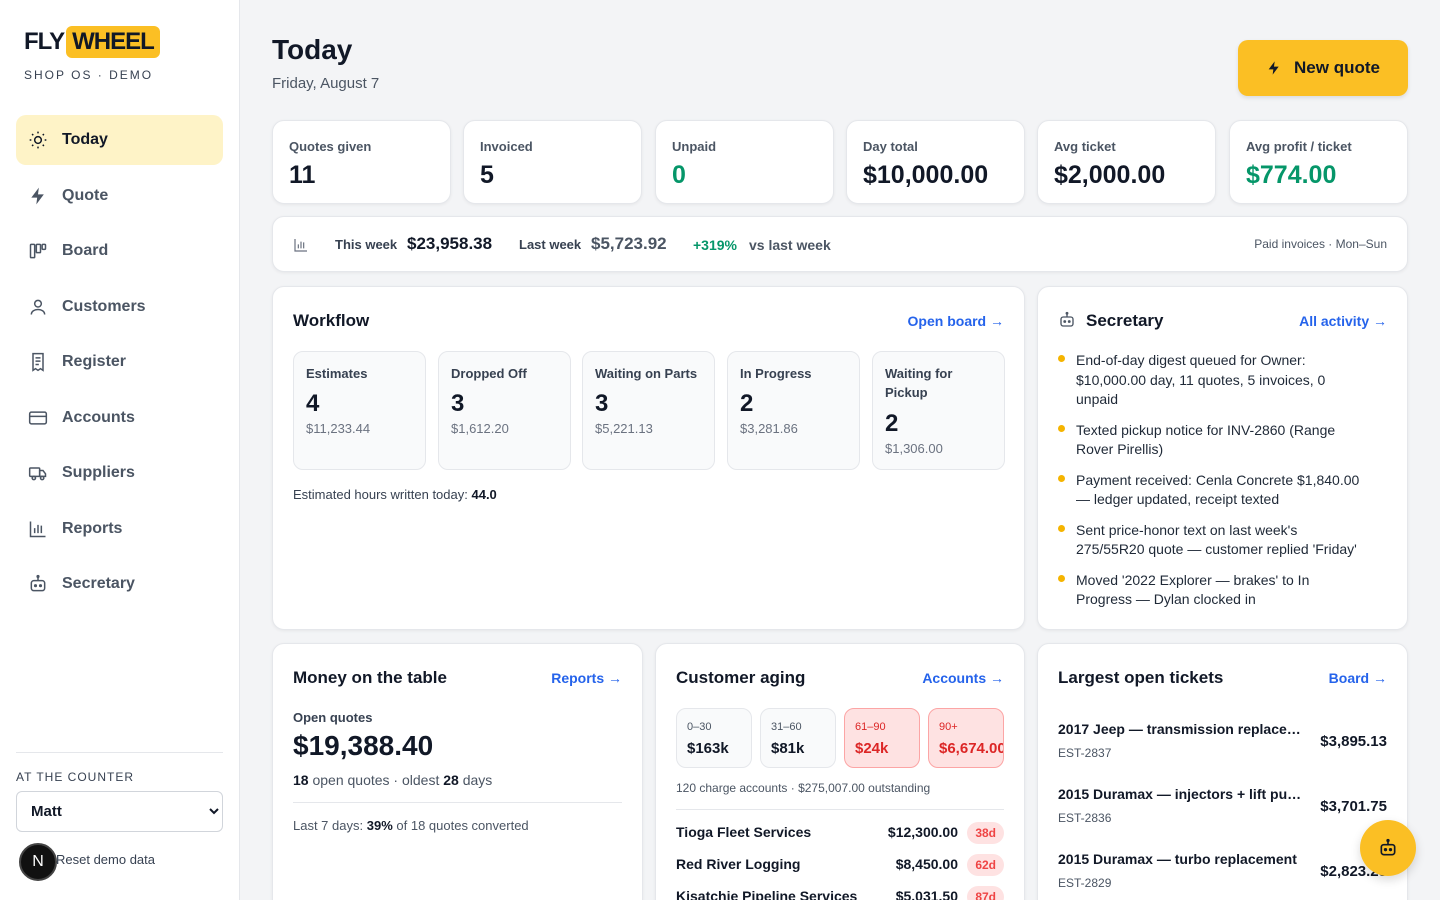 This screenshot has width=1440, height=900. What do you see at coordinates (971, 748) in the screenshot?
I see `bucket-value: $6,674.00` at bounding box center [971, 748].